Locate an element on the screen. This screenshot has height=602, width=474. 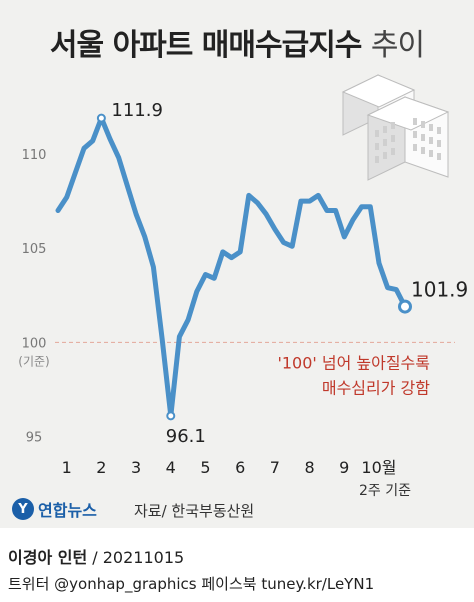
y-tick-label: 105 is located at coordinates (34, 249).